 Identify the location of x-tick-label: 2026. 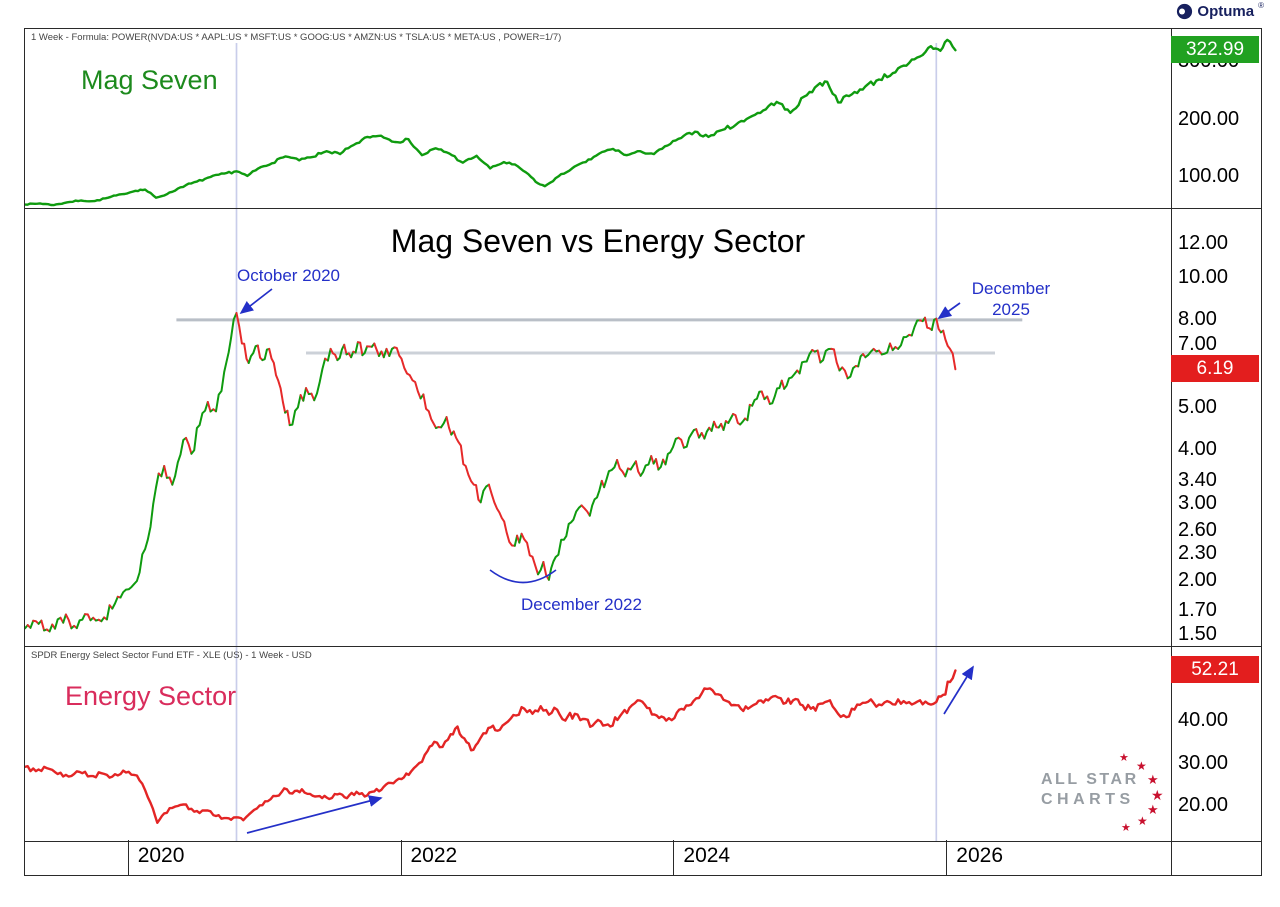
(980, 855).